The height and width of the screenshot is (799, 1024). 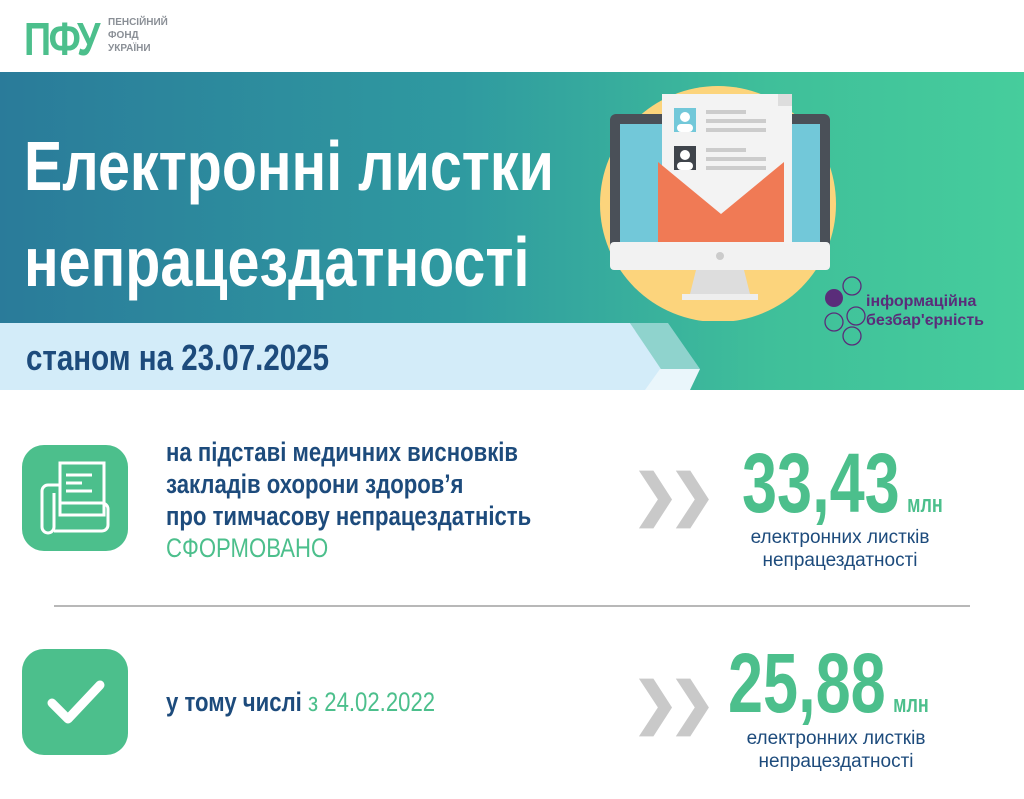 What do you see at coordinates (840, 549) in the screenshot?
I see `row1-caption: електронних листків непрацездатності` at bounding box center [840, 549].